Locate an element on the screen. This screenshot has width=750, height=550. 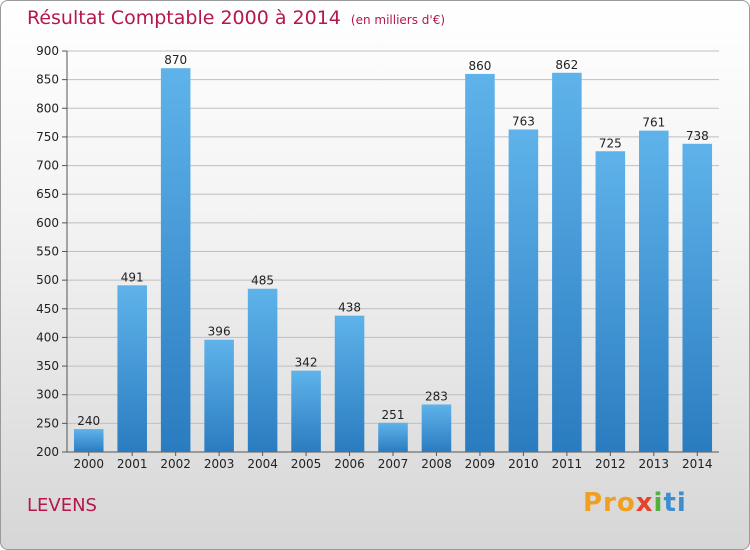
y-tick-label: 650 is located at coordinates (47, 194).